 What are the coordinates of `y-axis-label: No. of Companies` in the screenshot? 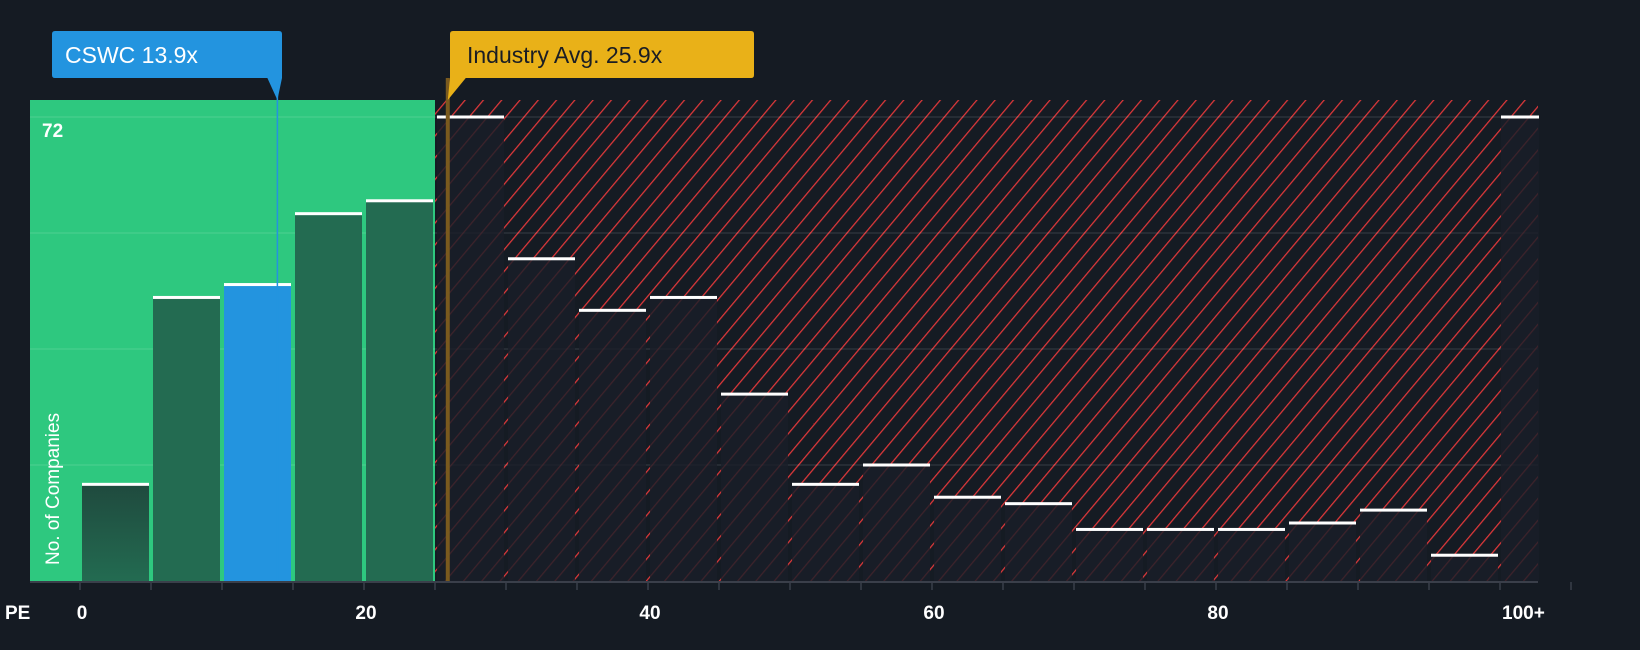 It's located at (53, 489).